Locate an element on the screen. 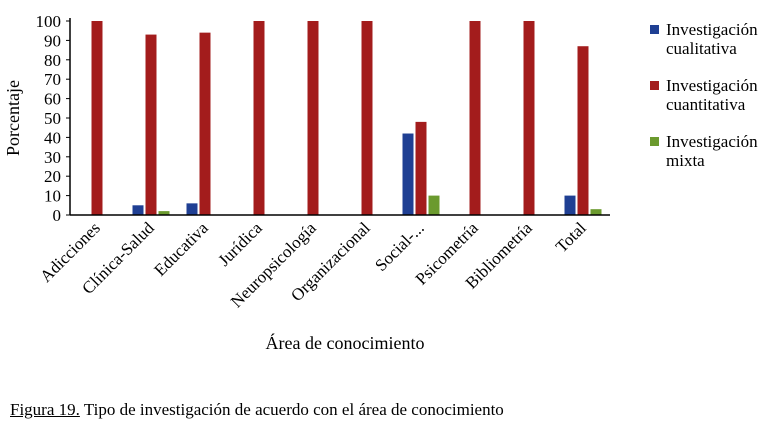  y-tick-label: 80 is located at coordinates (52, 60).